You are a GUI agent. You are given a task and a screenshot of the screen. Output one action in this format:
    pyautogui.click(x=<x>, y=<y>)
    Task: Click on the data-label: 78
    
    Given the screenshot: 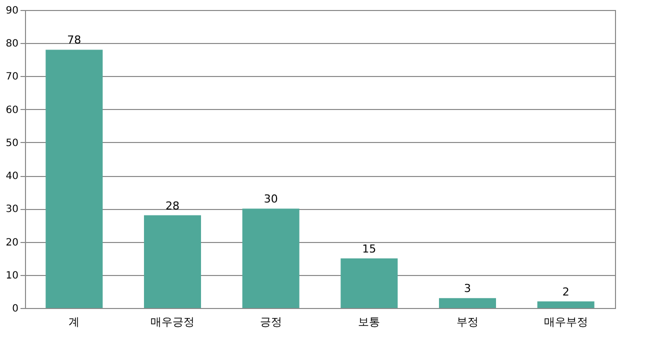 What is the action you would take?
    pyautogui.click(x=74, y=40)
    